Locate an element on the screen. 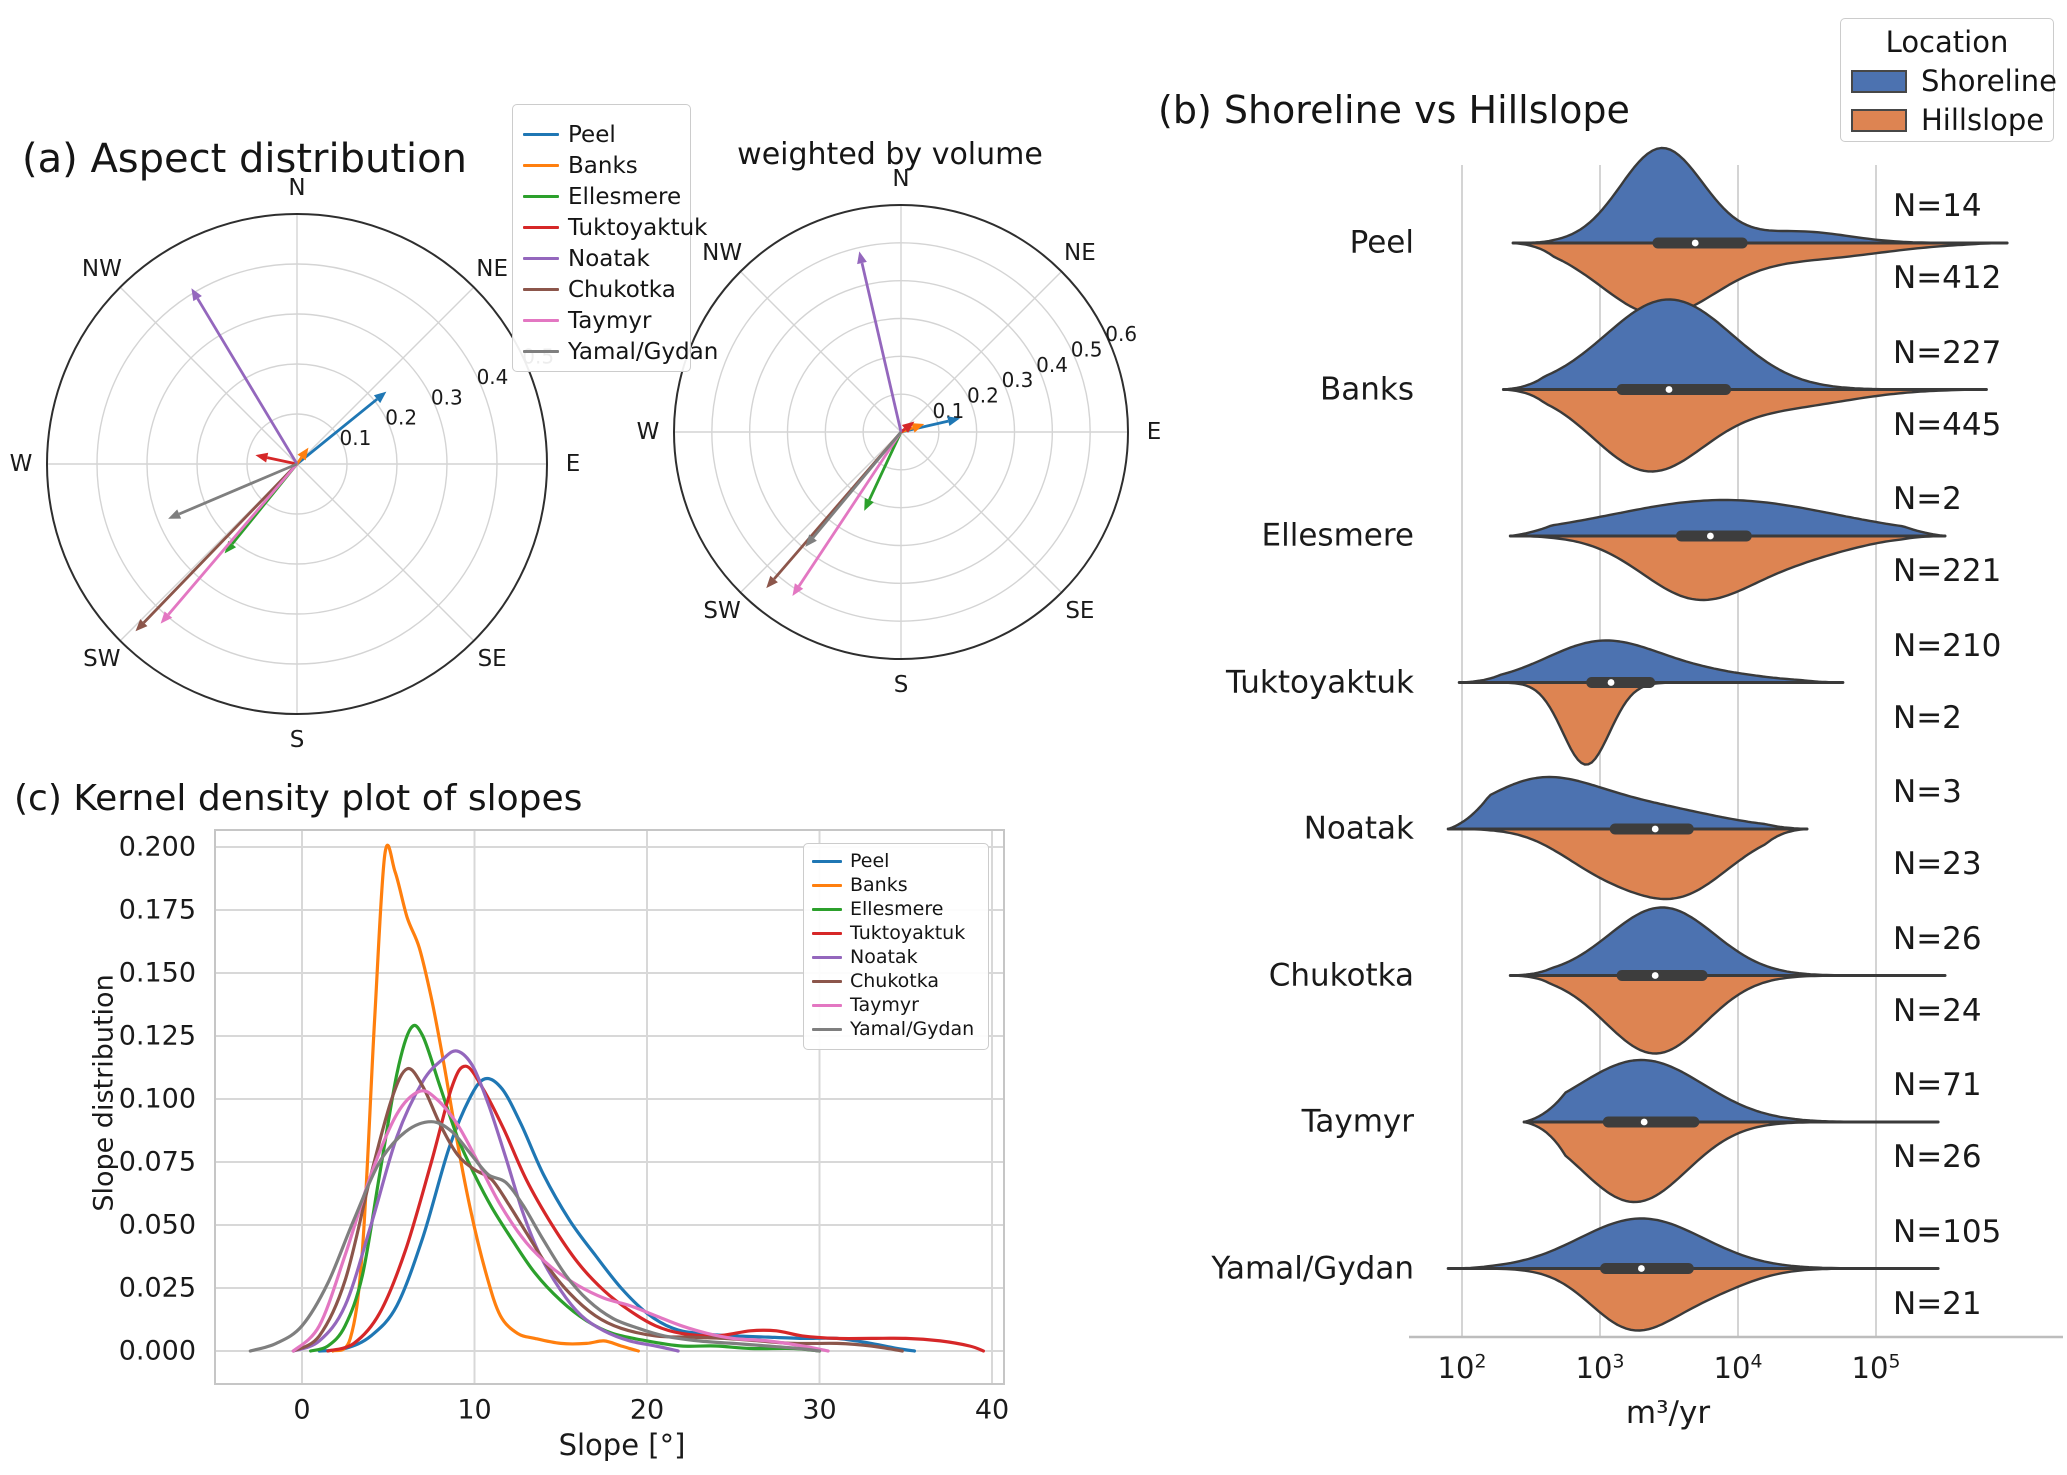 Image resolution: width=2067 pixels, height=1475 pixels. legend-item-label: Ellesmere is located at coordinates (625, 196).